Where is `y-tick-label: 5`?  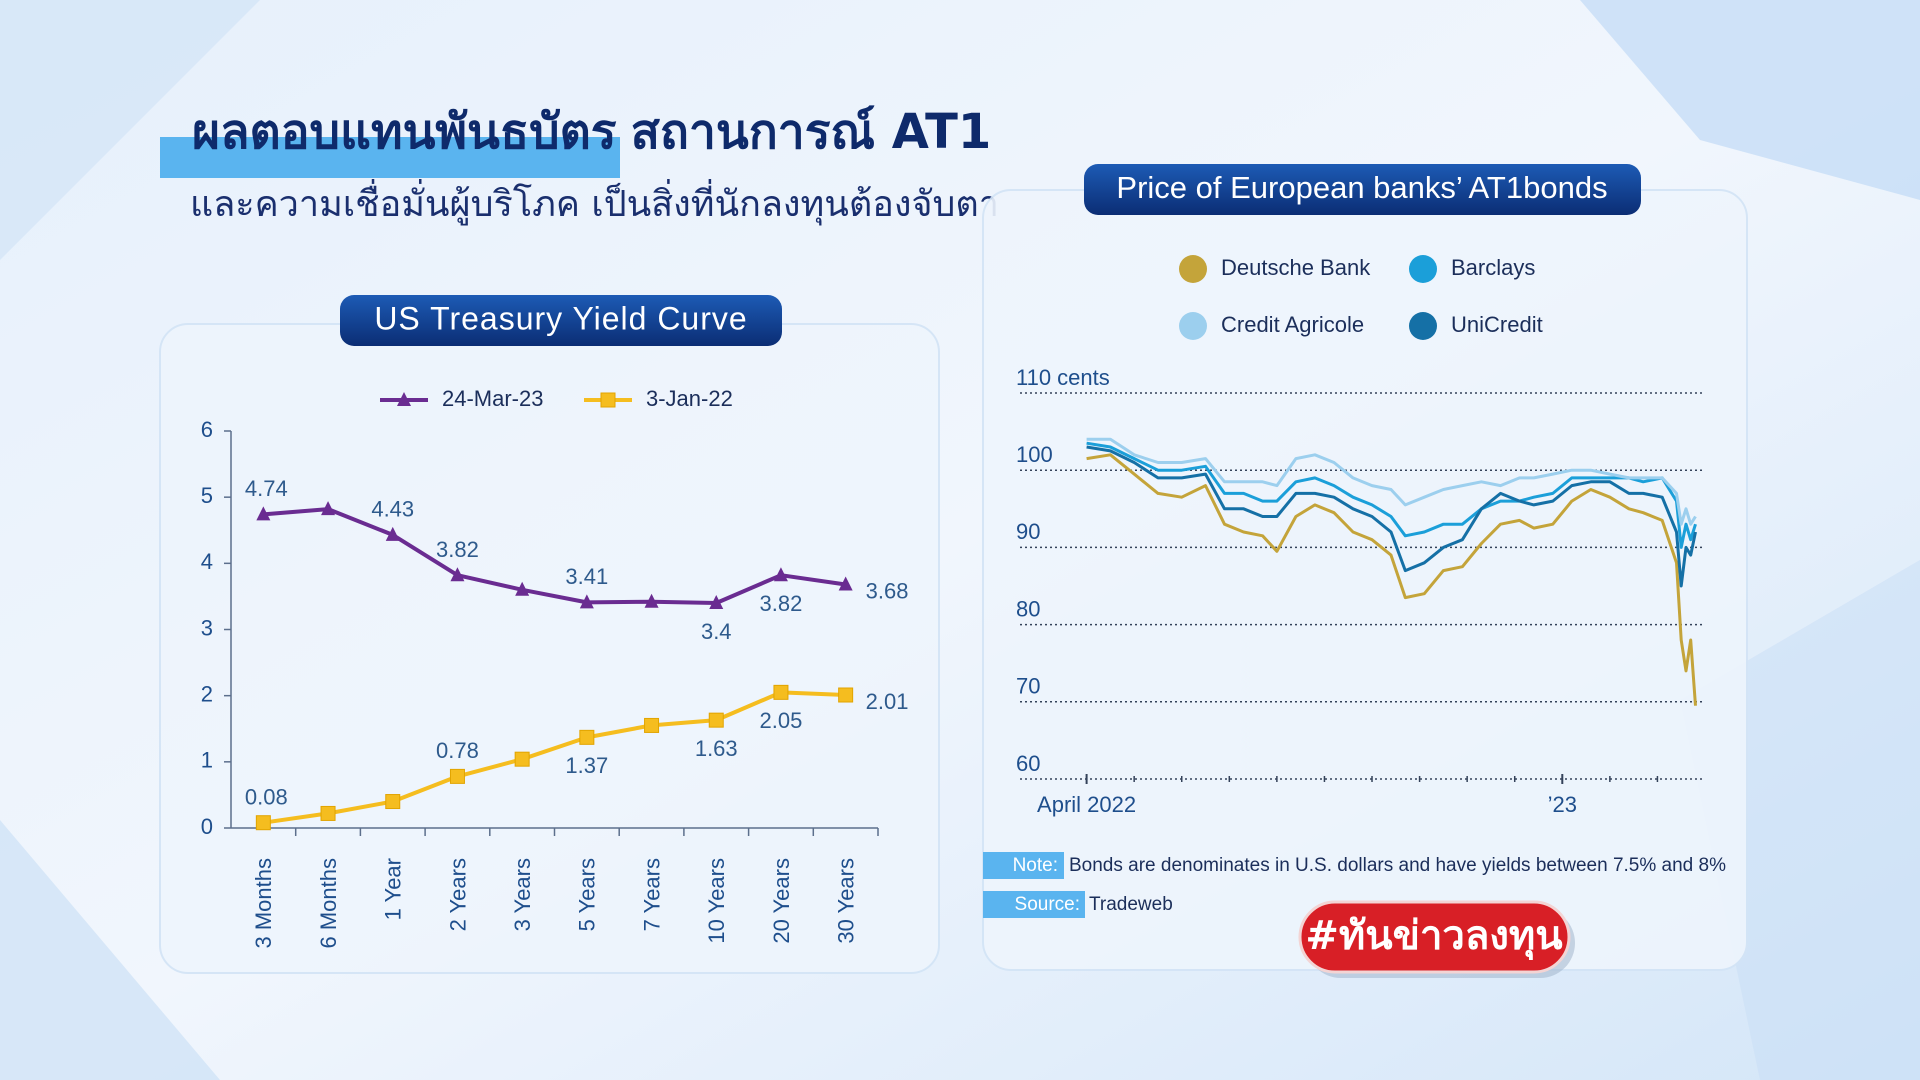
y-tick-label: 5 is located at coordinates (207, 495).